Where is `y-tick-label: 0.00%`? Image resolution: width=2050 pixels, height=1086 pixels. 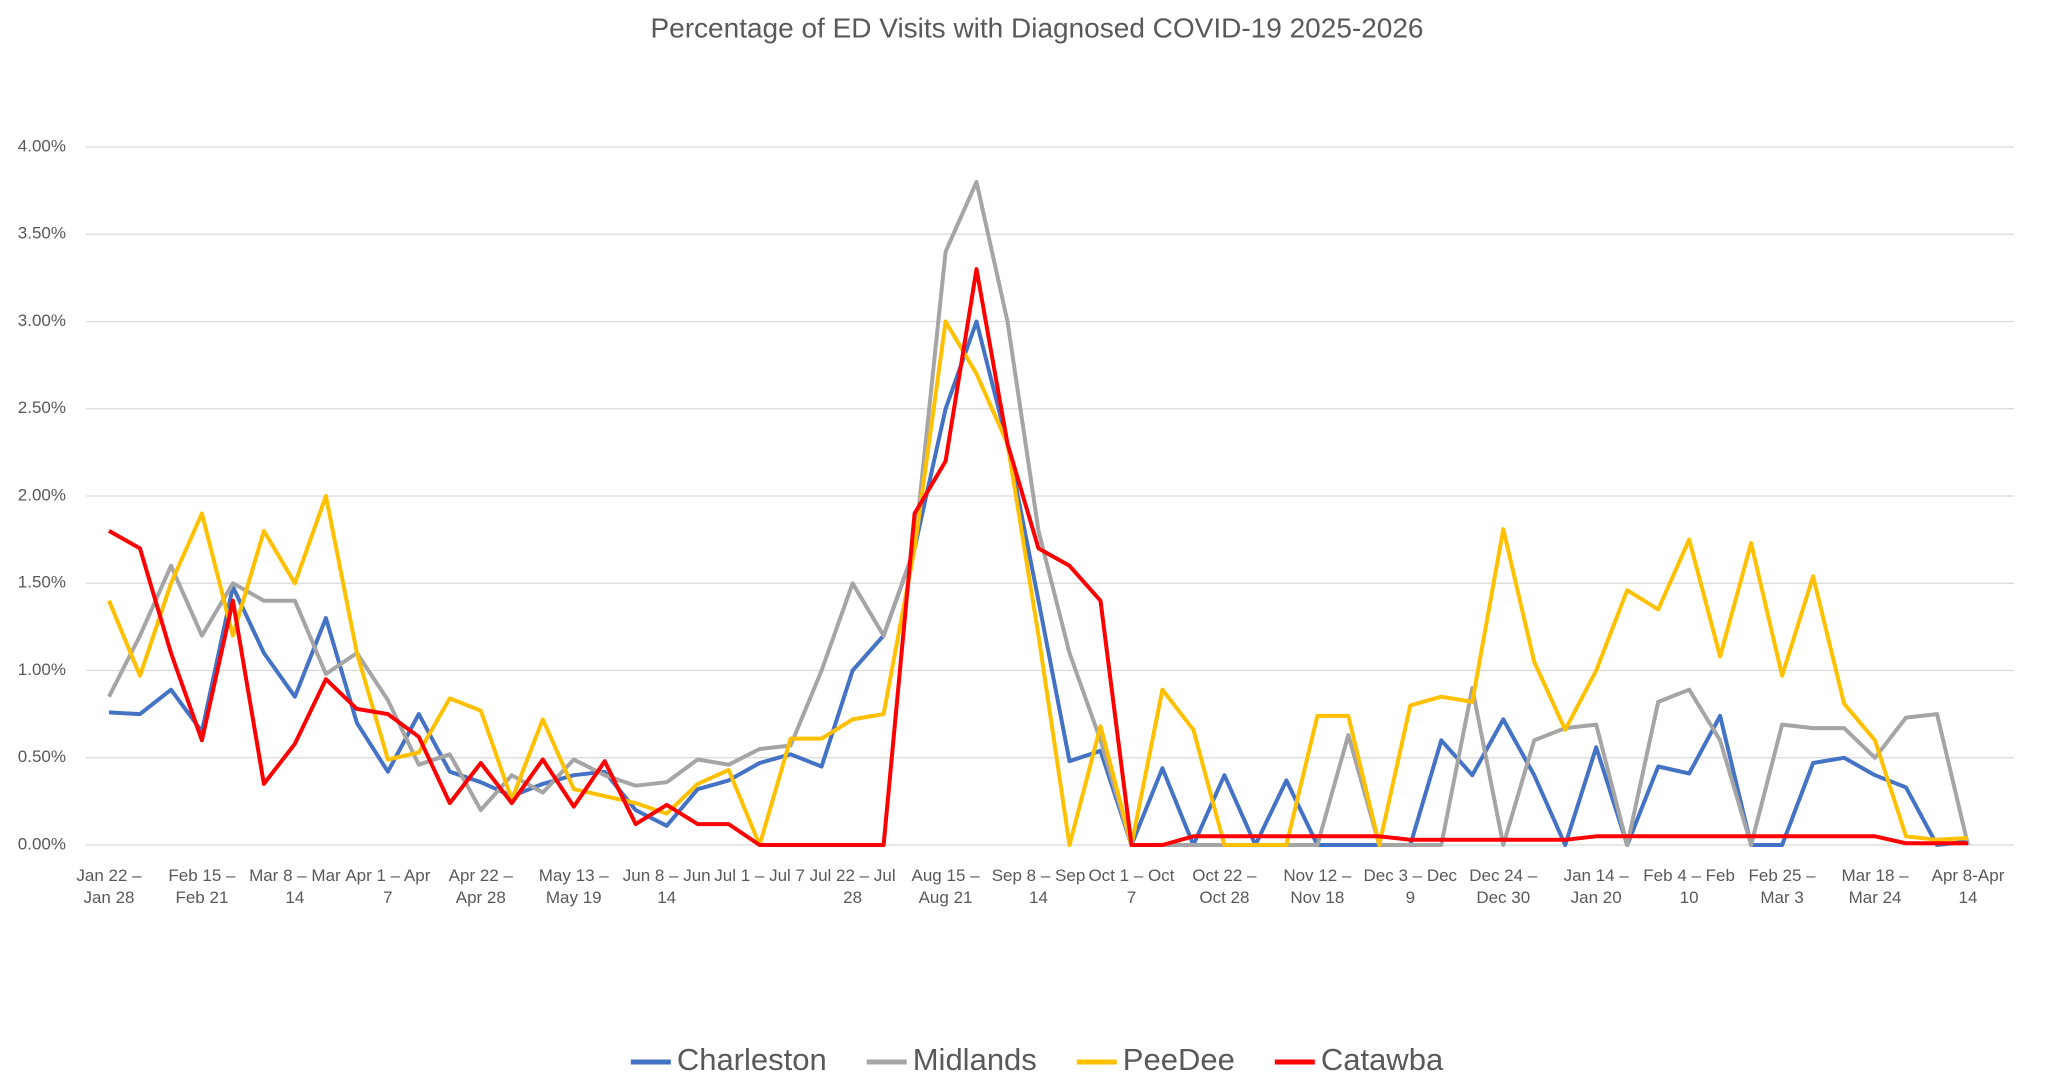
y-tick-label: 0.00% is located at coordinates (42, 843).